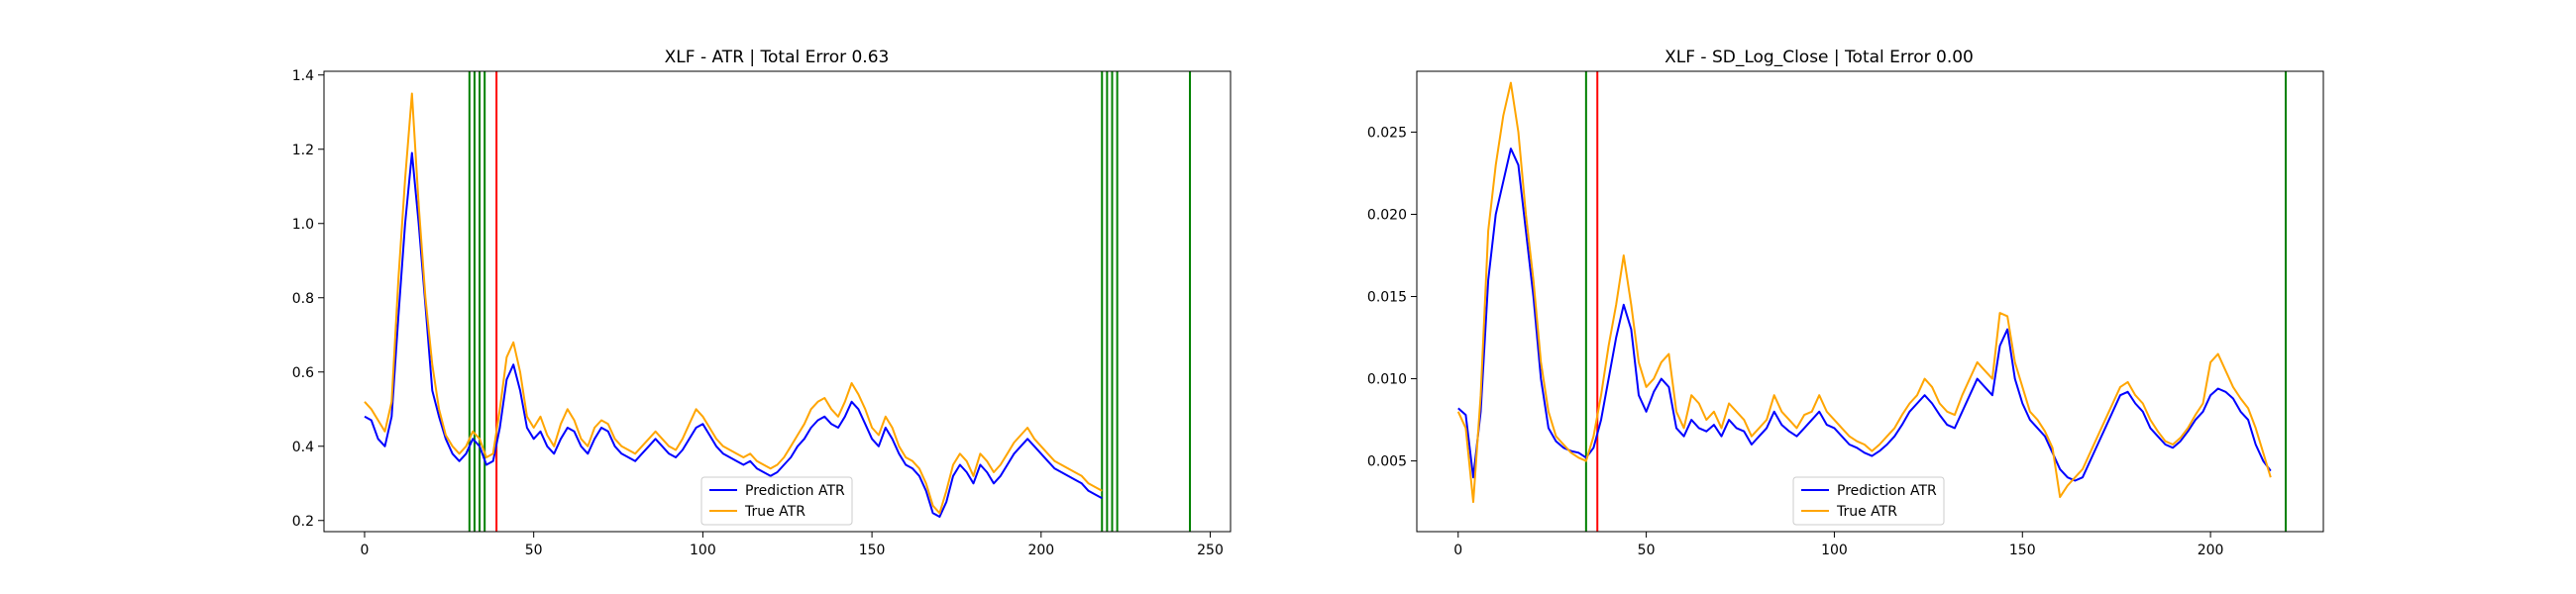 The width and height of the screenshot is (2576, 594). What do you see at coordinates (303, 76) in the screenshot?
I see `y-tick-label: 1.4` at bounding box center [303, 76].